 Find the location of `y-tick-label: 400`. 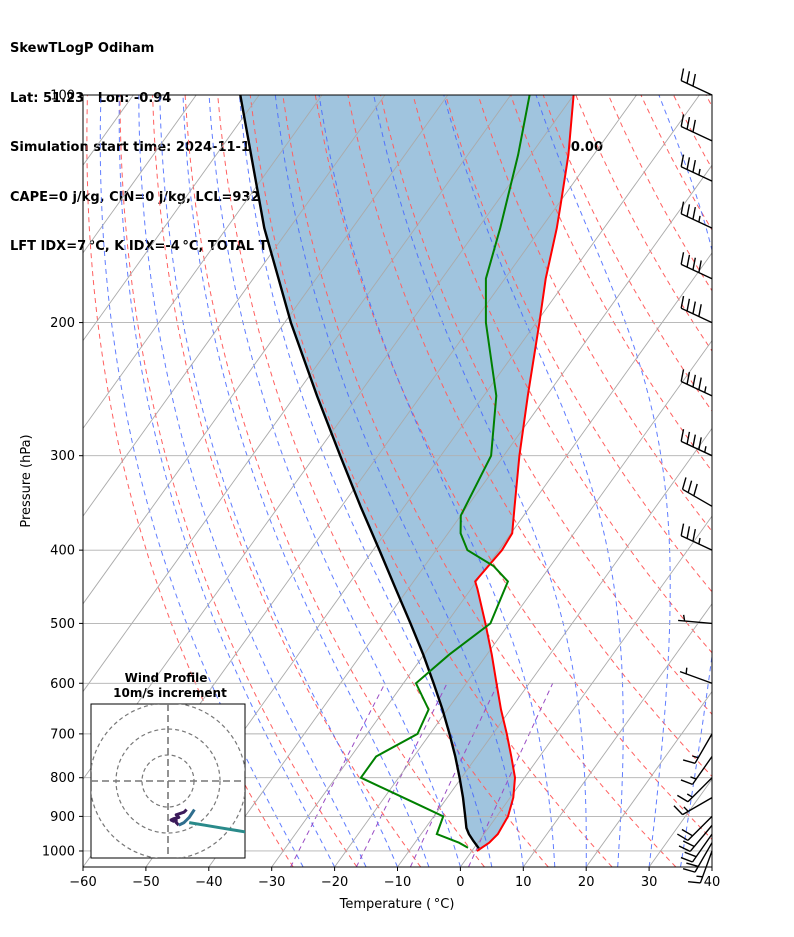

y-tick-label: 400 is located at coordinates (62, 551).